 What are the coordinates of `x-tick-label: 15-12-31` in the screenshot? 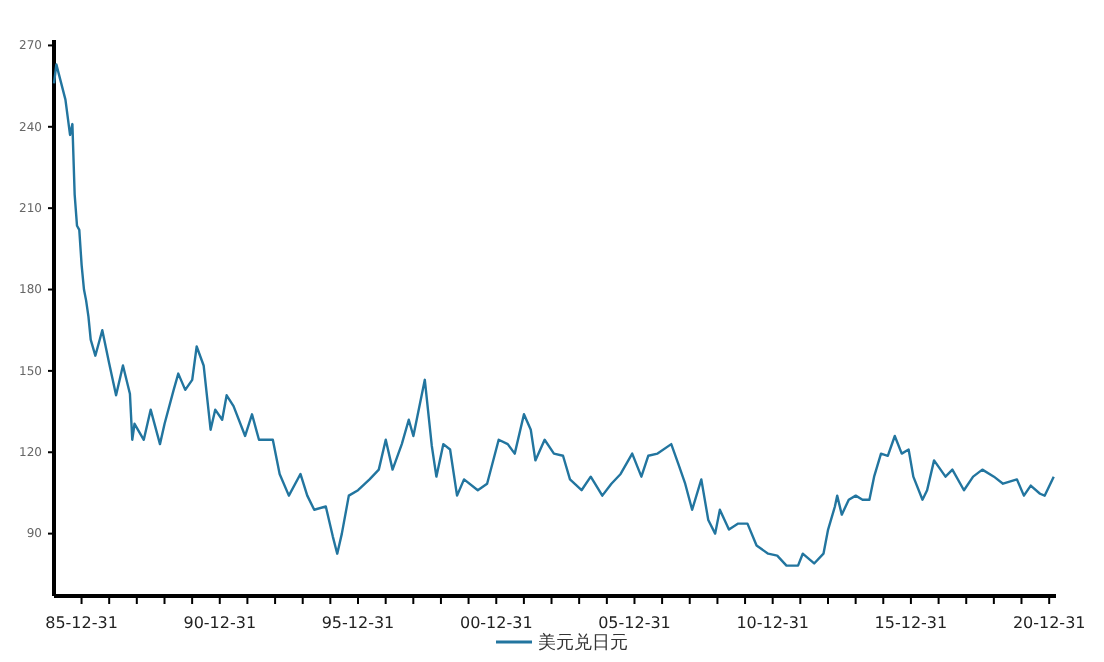 It's located at (911, 622).